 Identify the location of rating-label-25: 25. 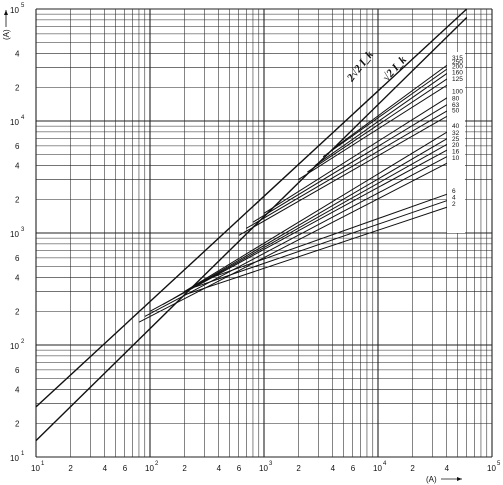
(456, 139).